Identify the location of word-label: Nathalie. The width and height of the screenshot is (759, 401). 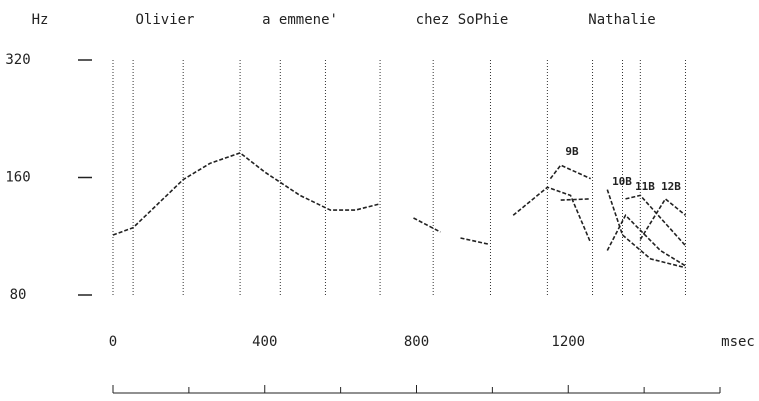
(621, 20).